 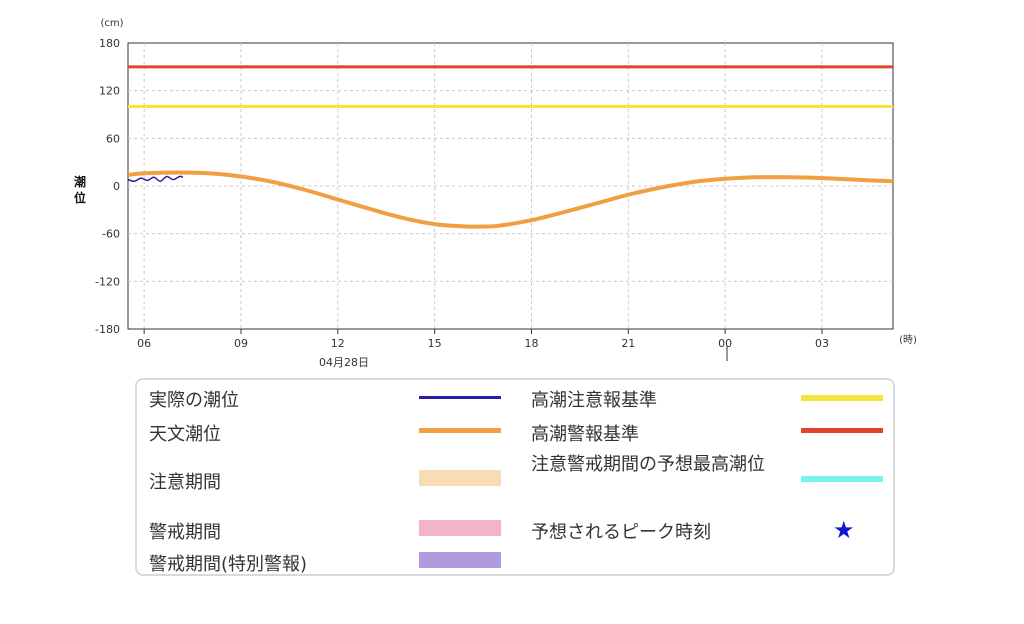 I want to click on legend-label-caution-period: 注意期間, so click(x=185, y=482).